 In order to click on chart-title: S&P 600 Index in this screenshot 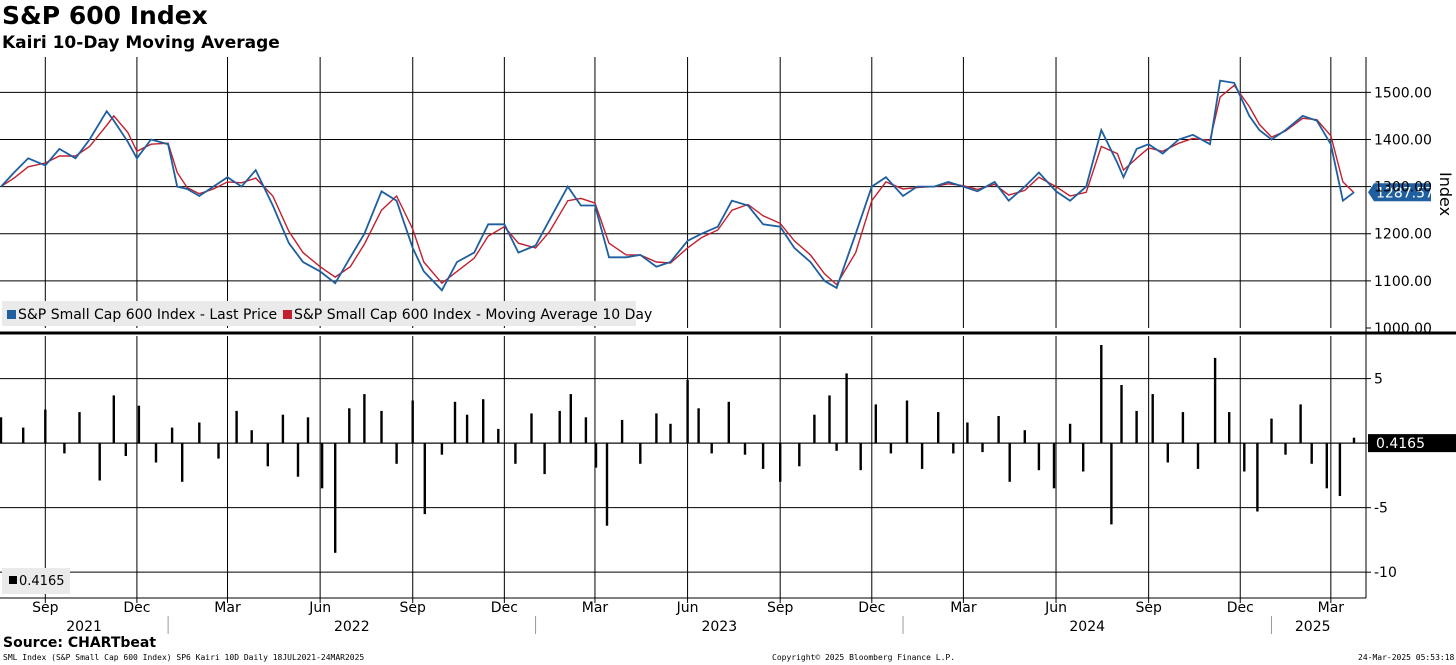, I will do `click(105, 15)`.